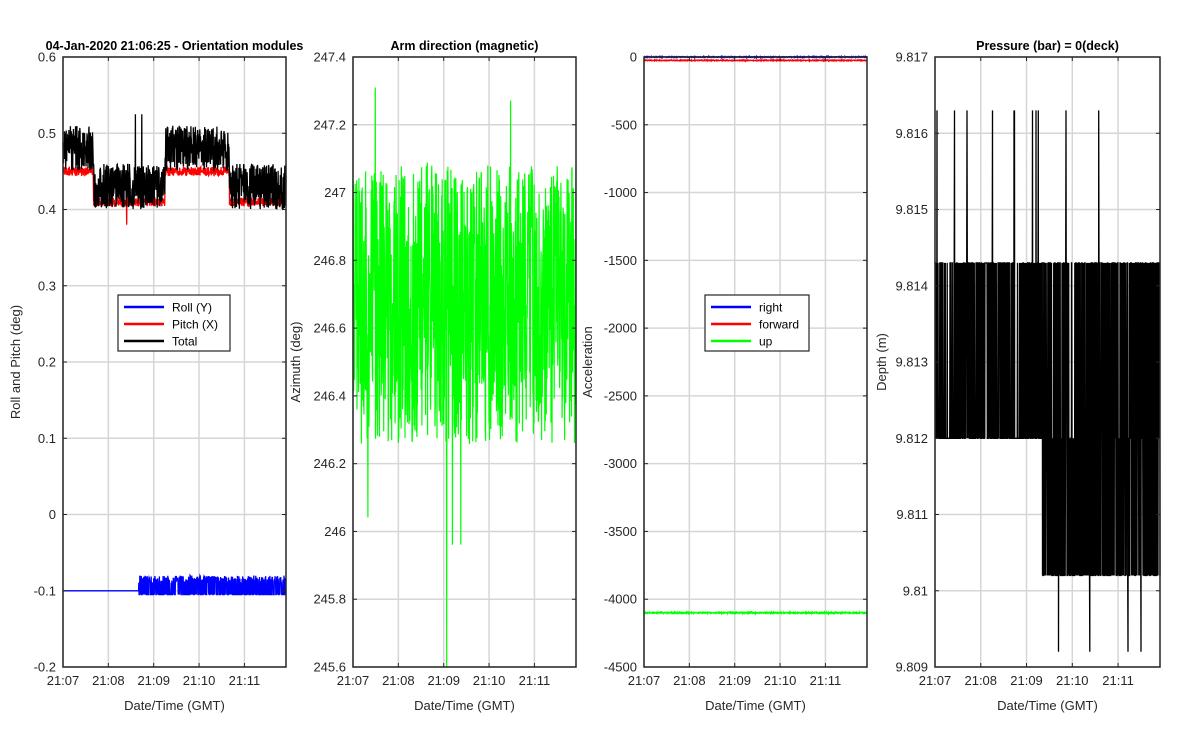  What do you see at coordinates (755, 60) in the screenshot?
I see `series-line-forward` at bounding box center [755, 60].